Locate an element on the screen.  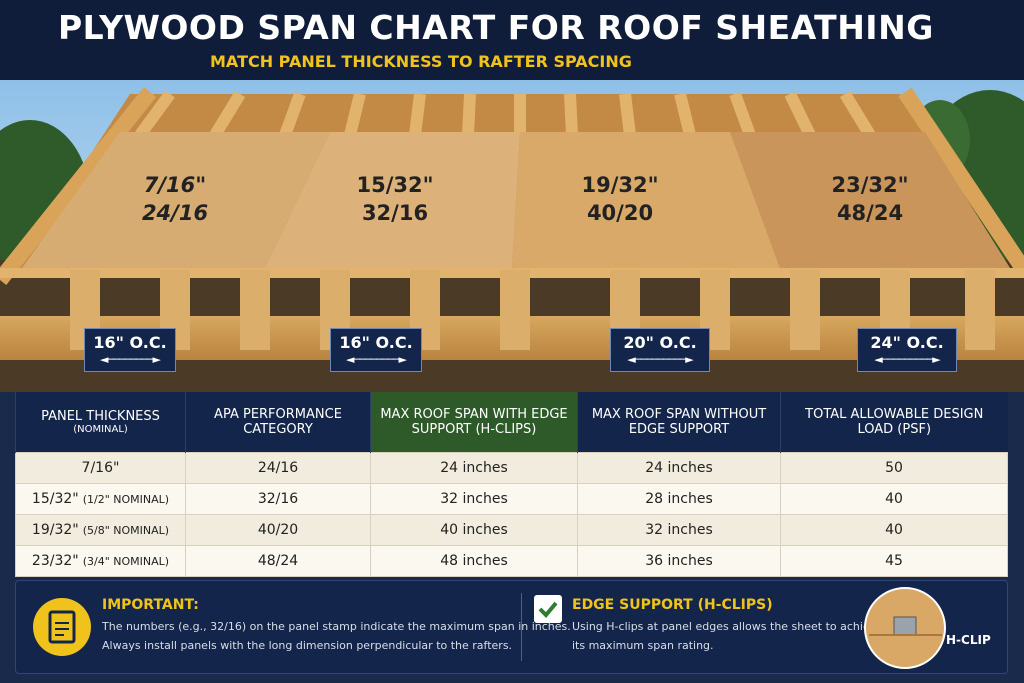
panel-thickness: 15/32" is located at coordinates (394, 185).